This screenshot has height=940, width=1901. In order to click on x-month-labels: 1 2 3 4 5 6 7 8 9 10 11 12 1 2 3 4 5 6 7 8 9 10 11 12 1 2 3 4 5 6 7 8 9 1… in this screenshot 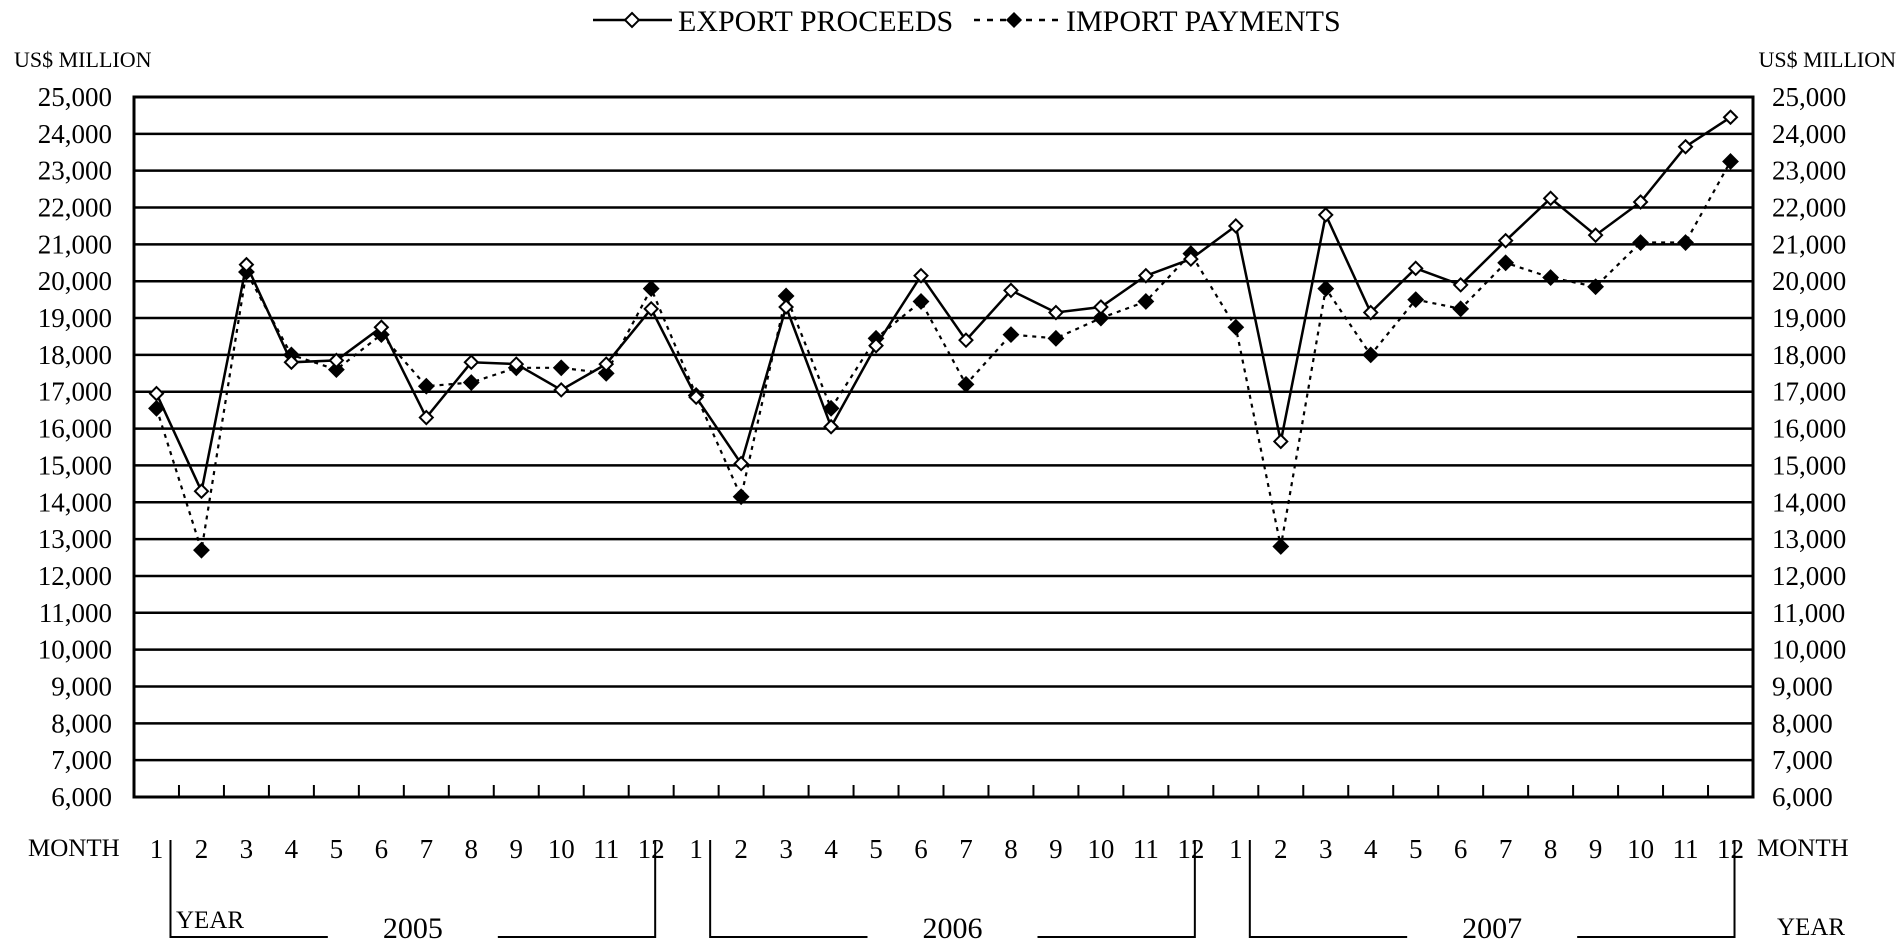, I will do `click(947, 849)`.